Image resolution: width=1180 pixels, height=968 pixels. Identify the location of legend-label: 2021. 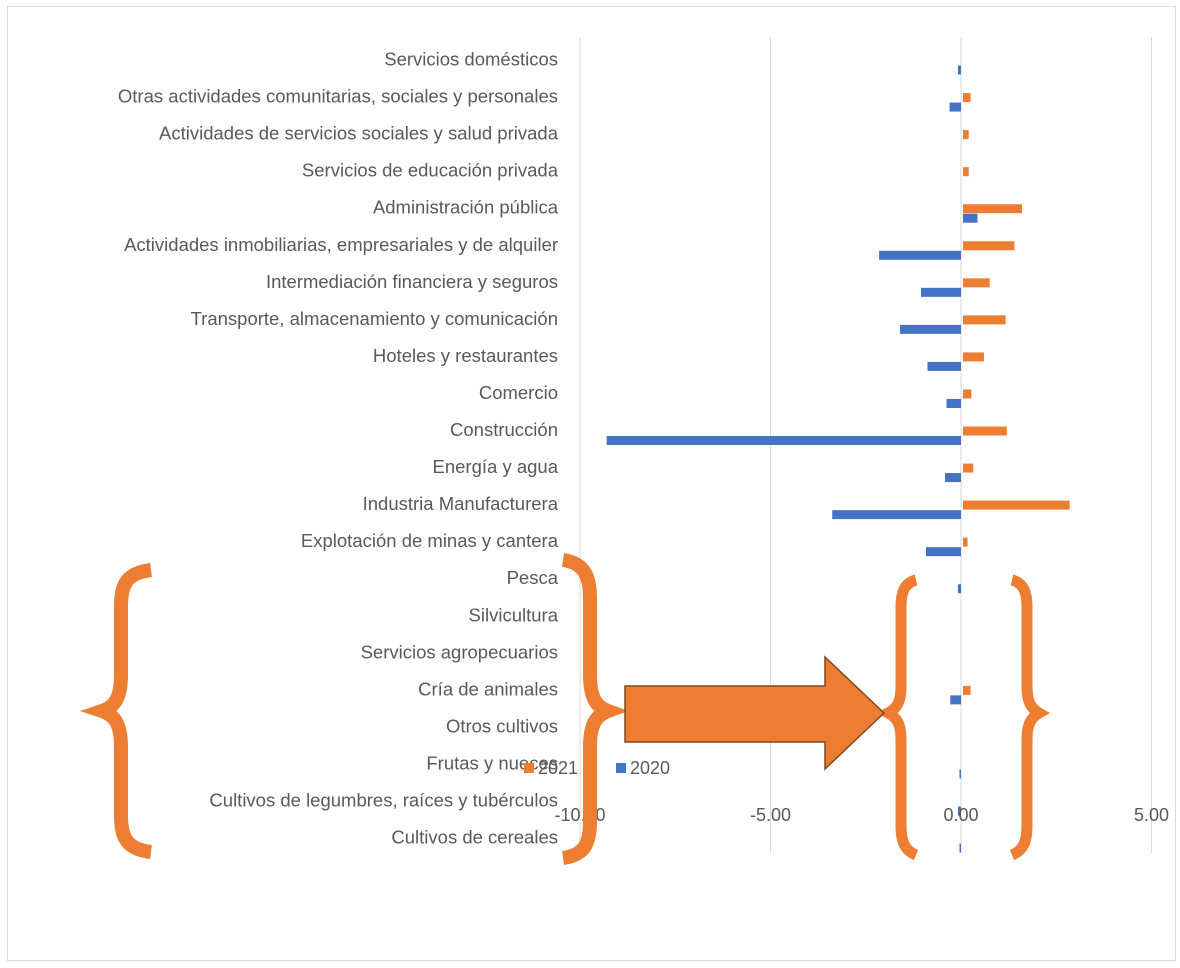
(558, 768).